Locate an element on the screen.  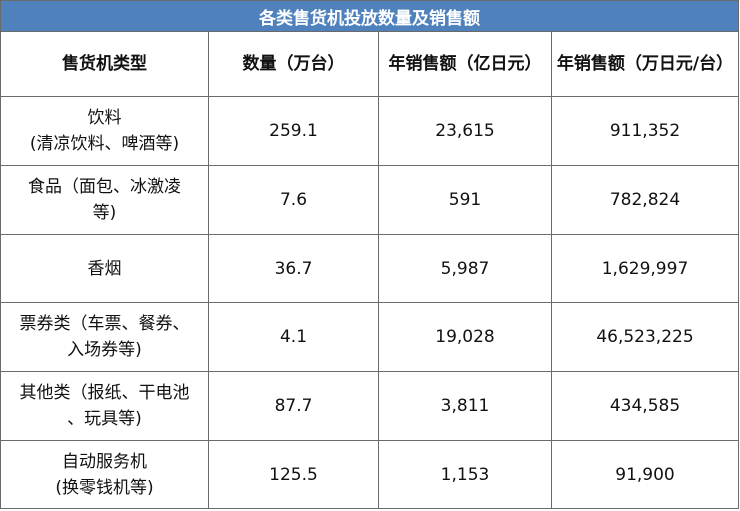
header-sales-per-unit: 年销售额（万日元/台） is located at coordinates (645, 64).